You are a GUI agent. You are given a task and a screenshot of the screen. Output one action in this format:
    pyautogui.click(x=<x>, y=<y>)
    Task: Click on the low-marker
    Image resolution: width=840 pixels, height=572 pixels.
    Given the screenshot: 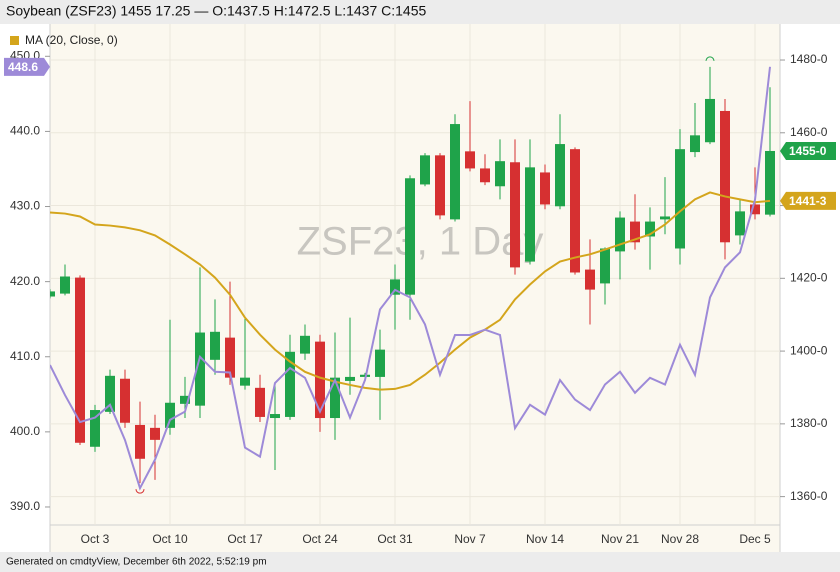 What is the action you would take?
    pyautogui.click(x=140, y=491)
    